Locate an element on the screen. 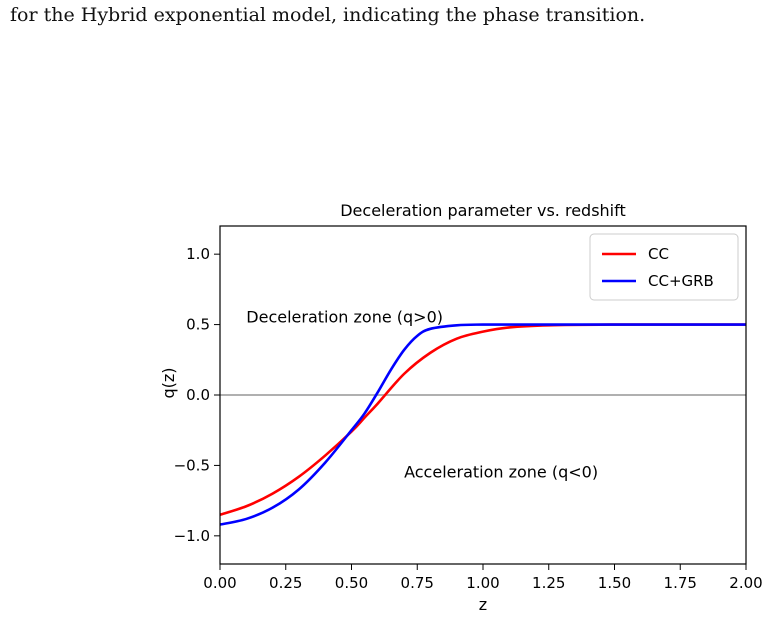 The height and width of the screenshot is (617, 772). y-tick-label: 0.5 is located at coordinates (198, 325).